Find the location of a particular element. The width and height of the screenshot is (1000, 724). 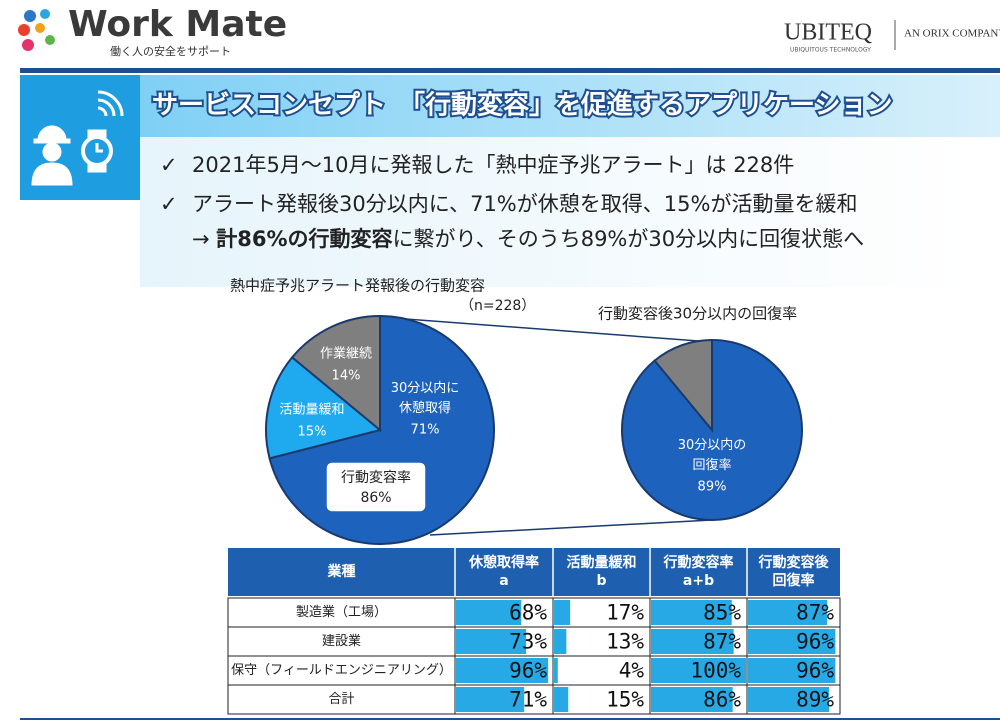

cell-value: 13% is located at coordinates (625, 642).